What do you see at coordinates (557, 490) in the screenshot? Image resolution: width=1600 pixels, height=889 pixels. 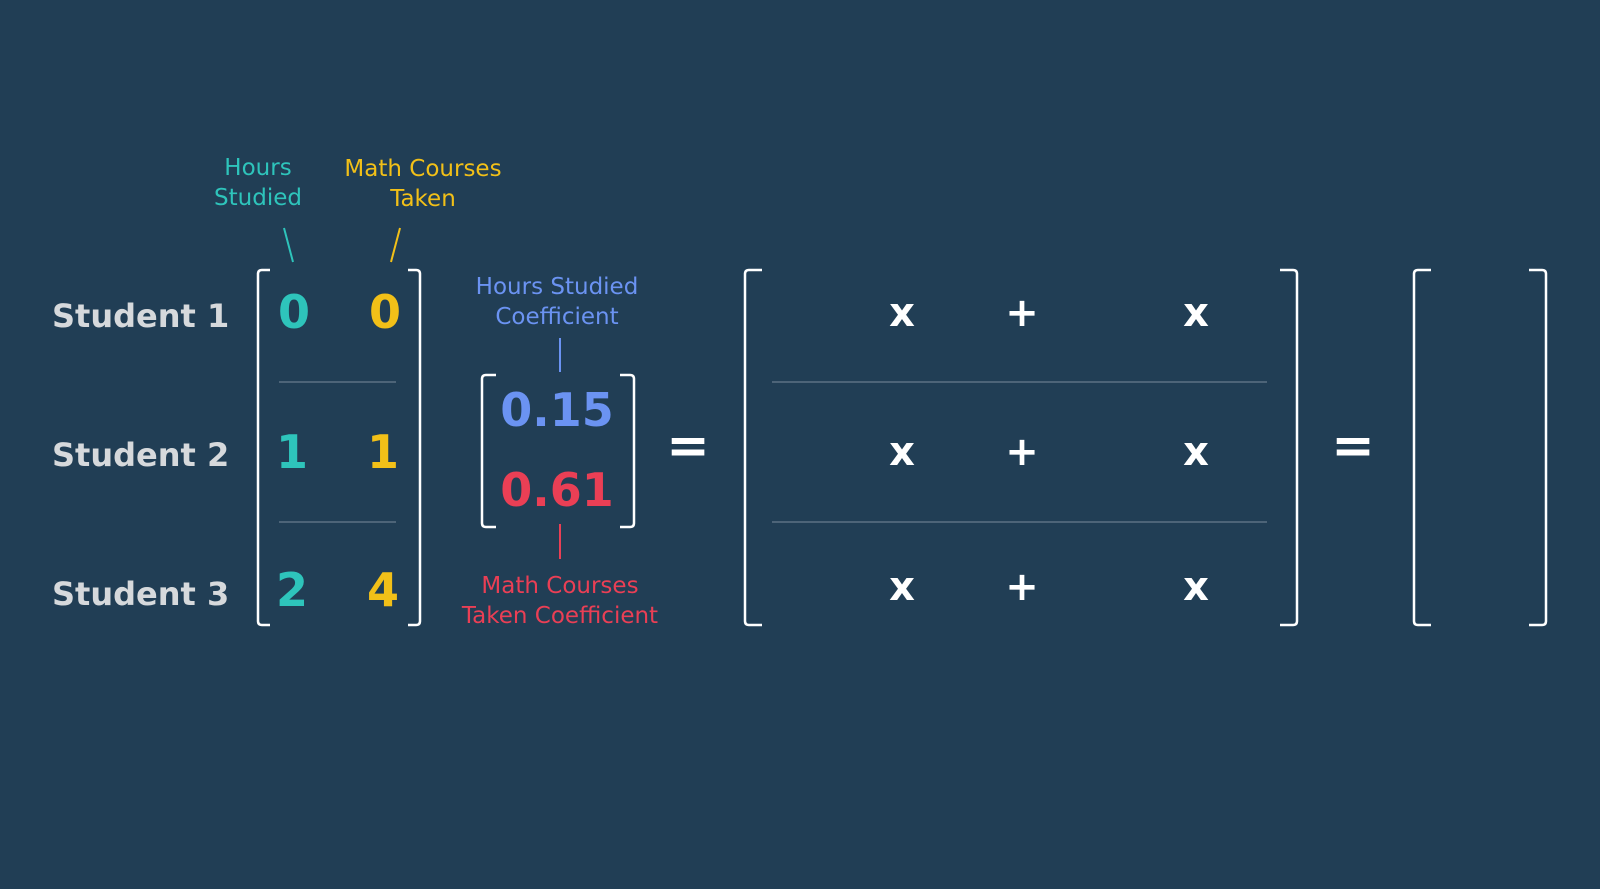 I see `math-coefficient-value: 0.61` at bounding box center [557, 490].